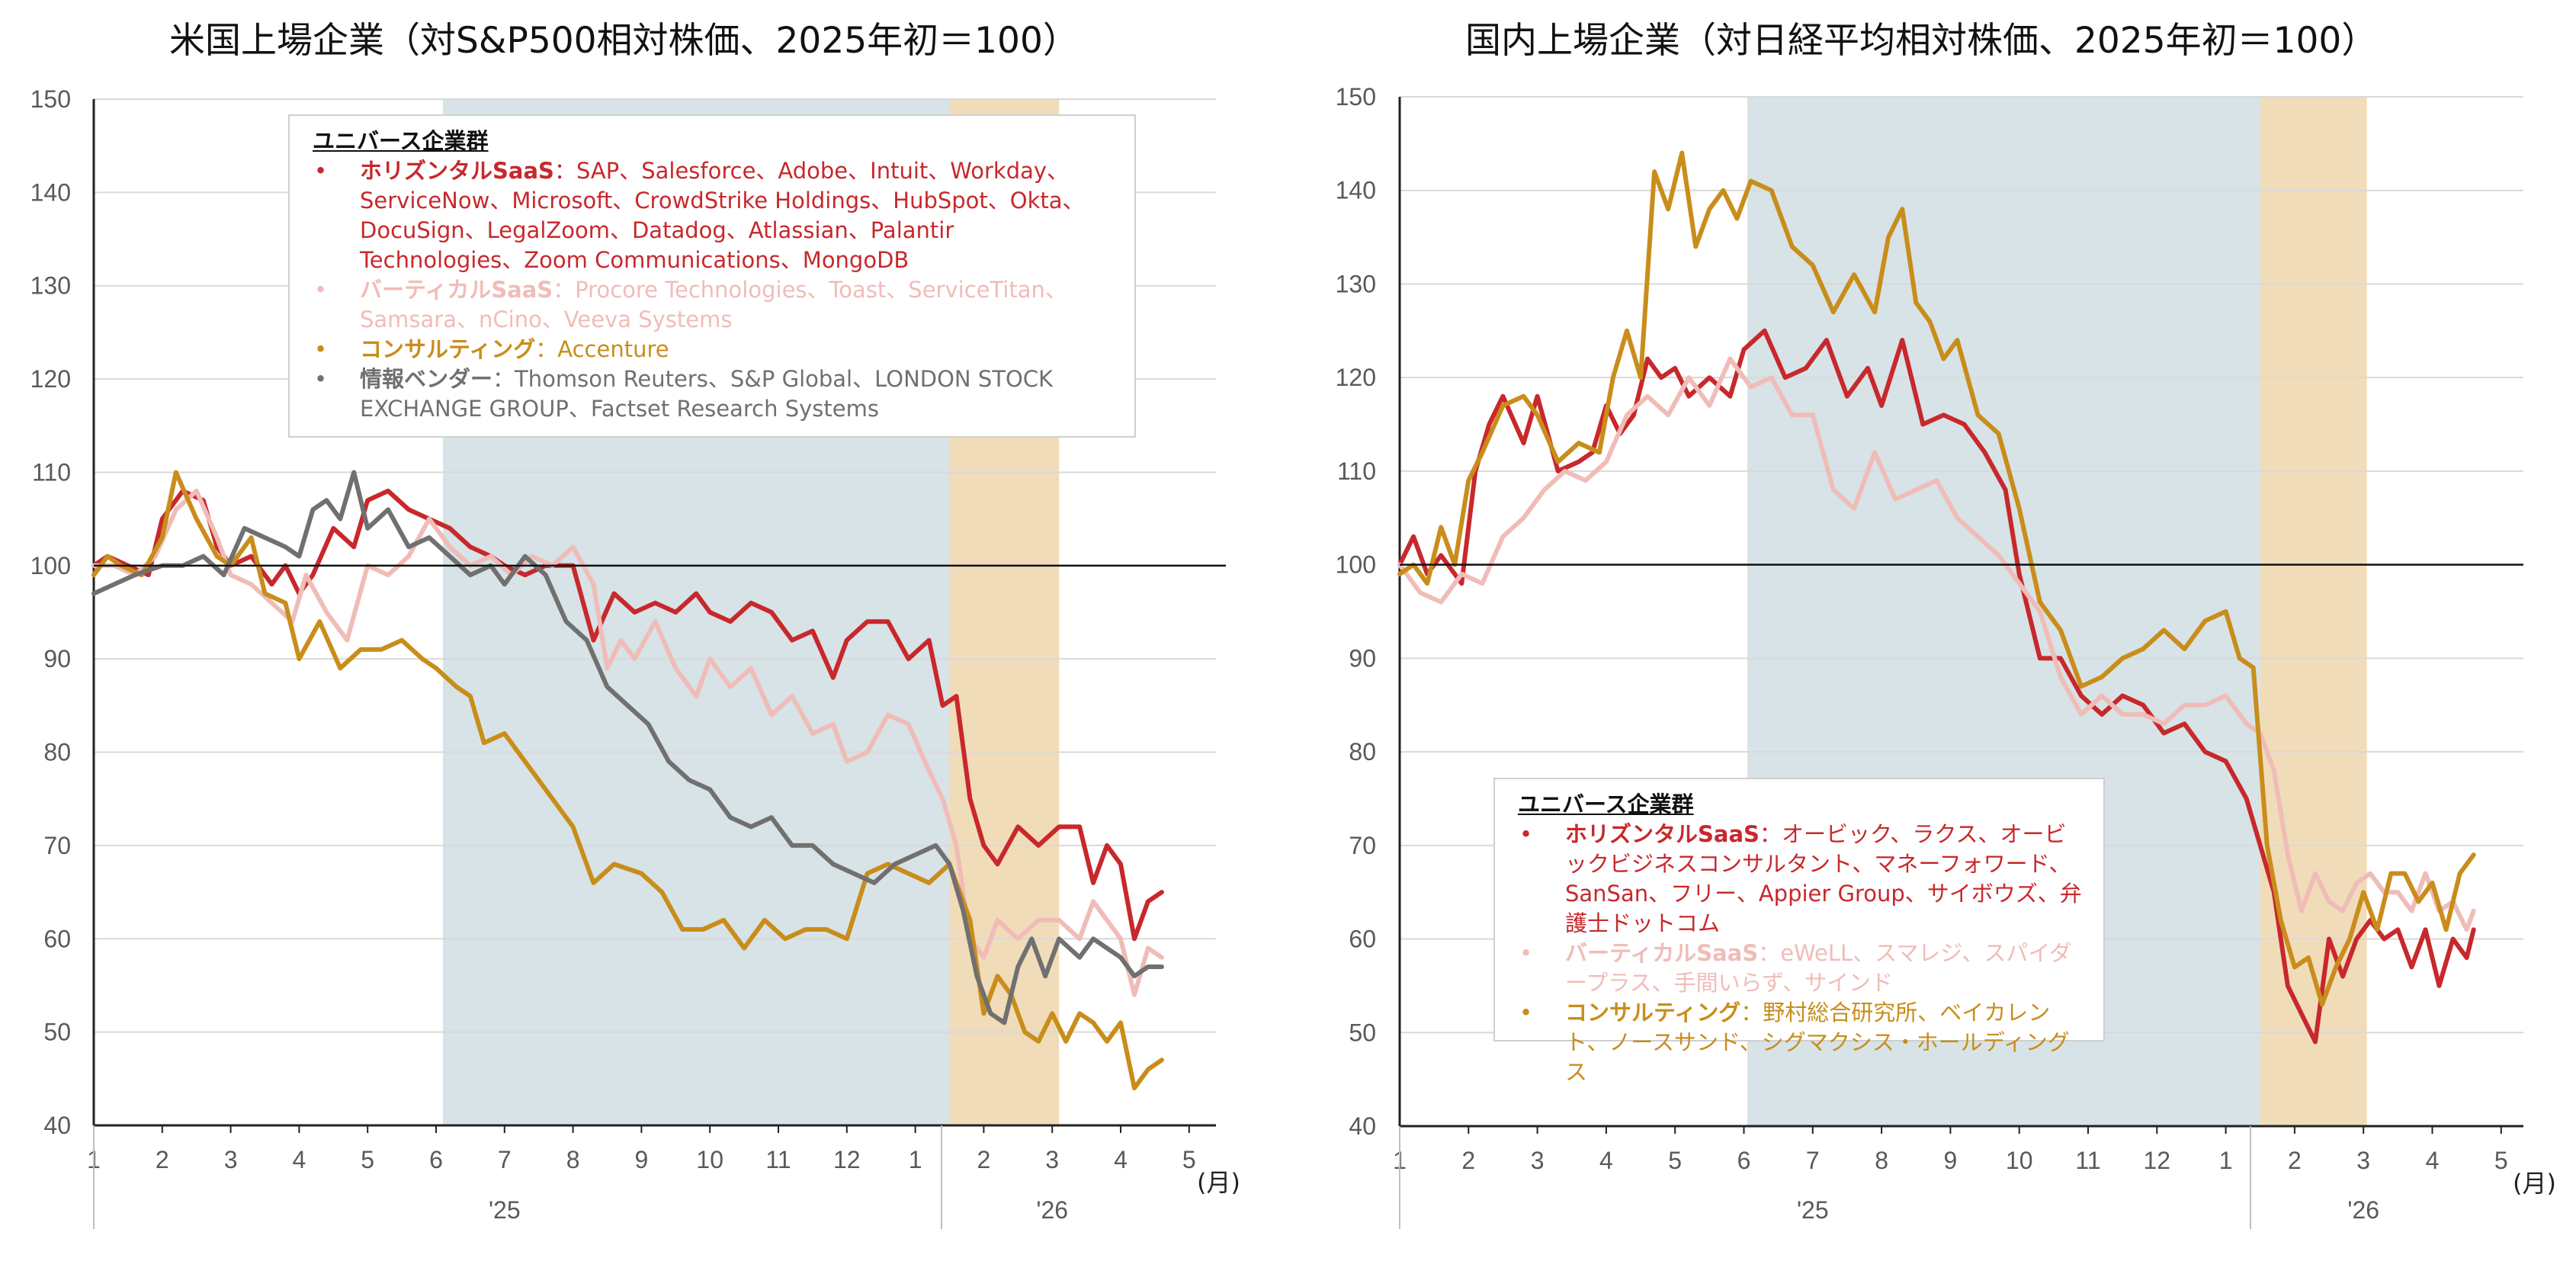  I want to click on us-legend-members: Accenture, so click(613, 349).